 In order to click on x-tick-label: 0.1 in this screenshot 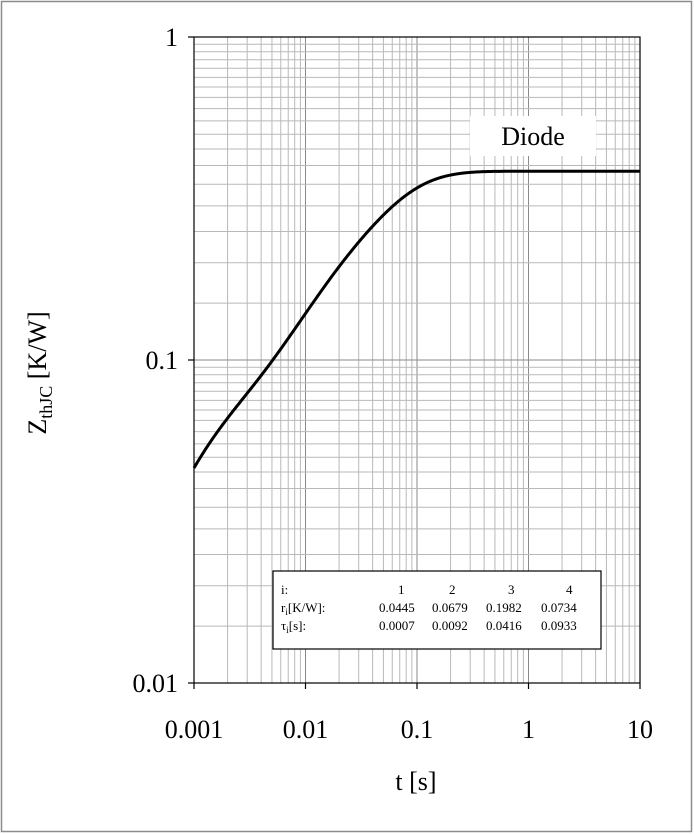, I will do `click(417, 729)`.